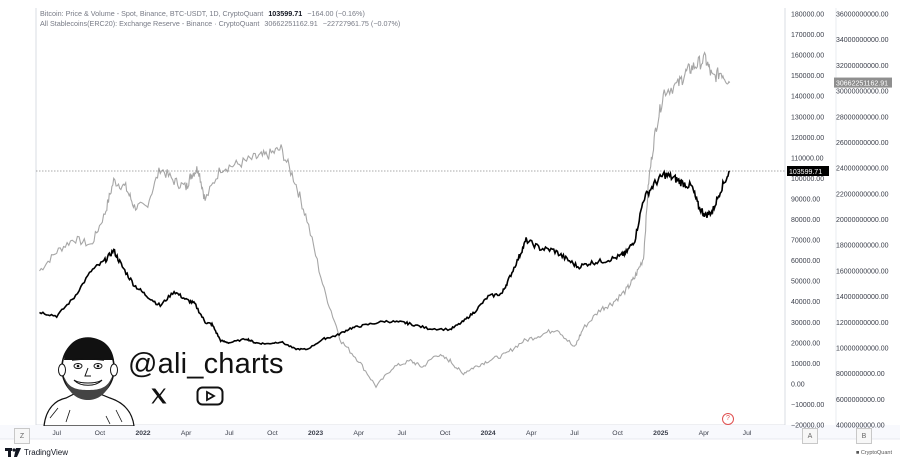 This screenshot has height=465, width=900. I want to click on left-axis-tick-label: 90000.00, so click(805, 199).